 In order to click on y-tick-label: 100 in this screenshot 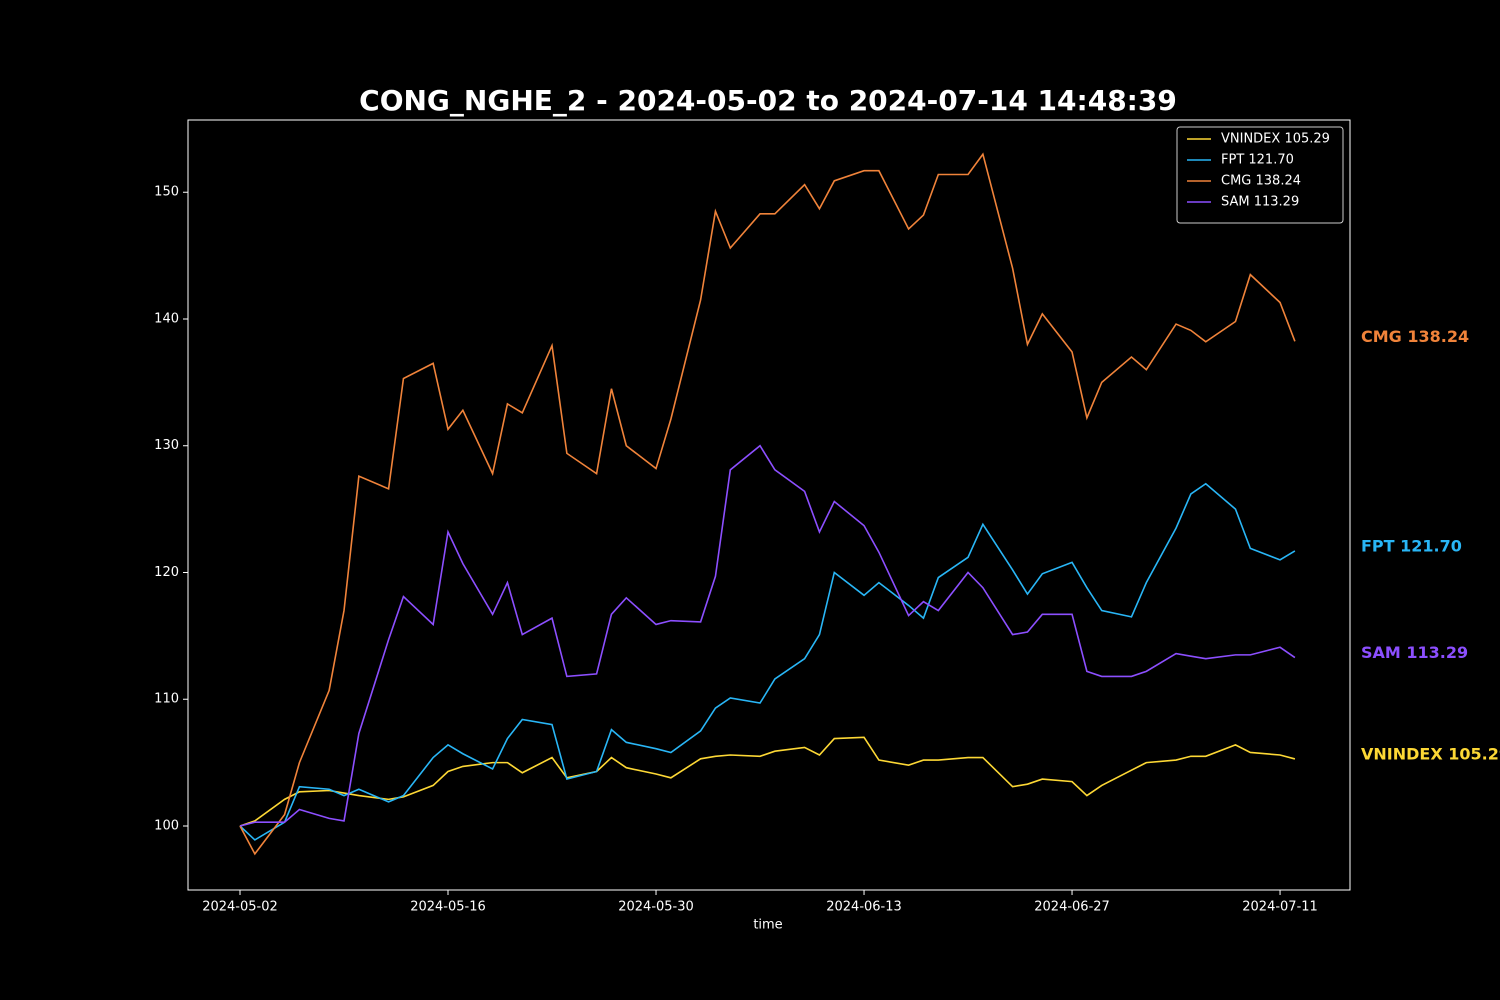, I will do `click(166, 825)`.